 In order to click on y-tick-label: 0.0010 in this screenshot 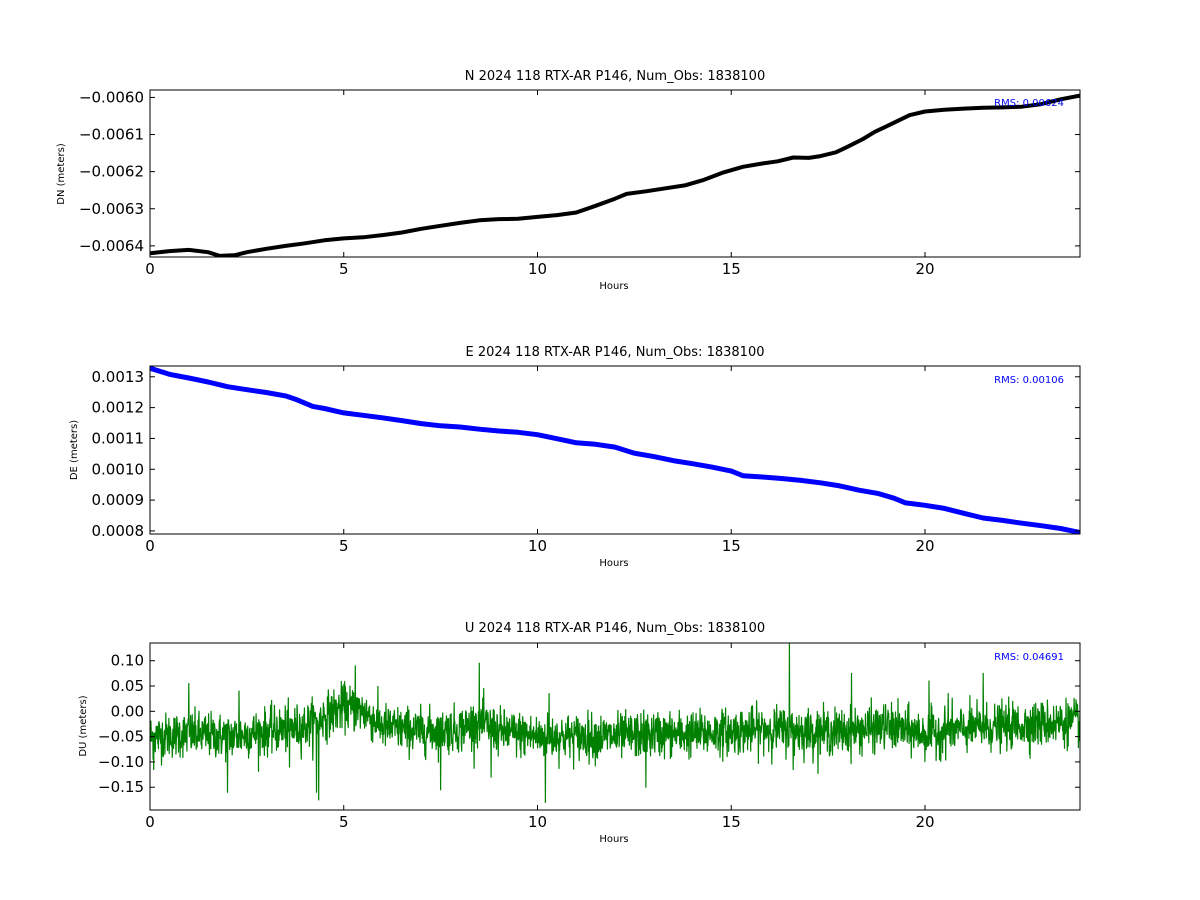, I will do `click(118, 469)`.